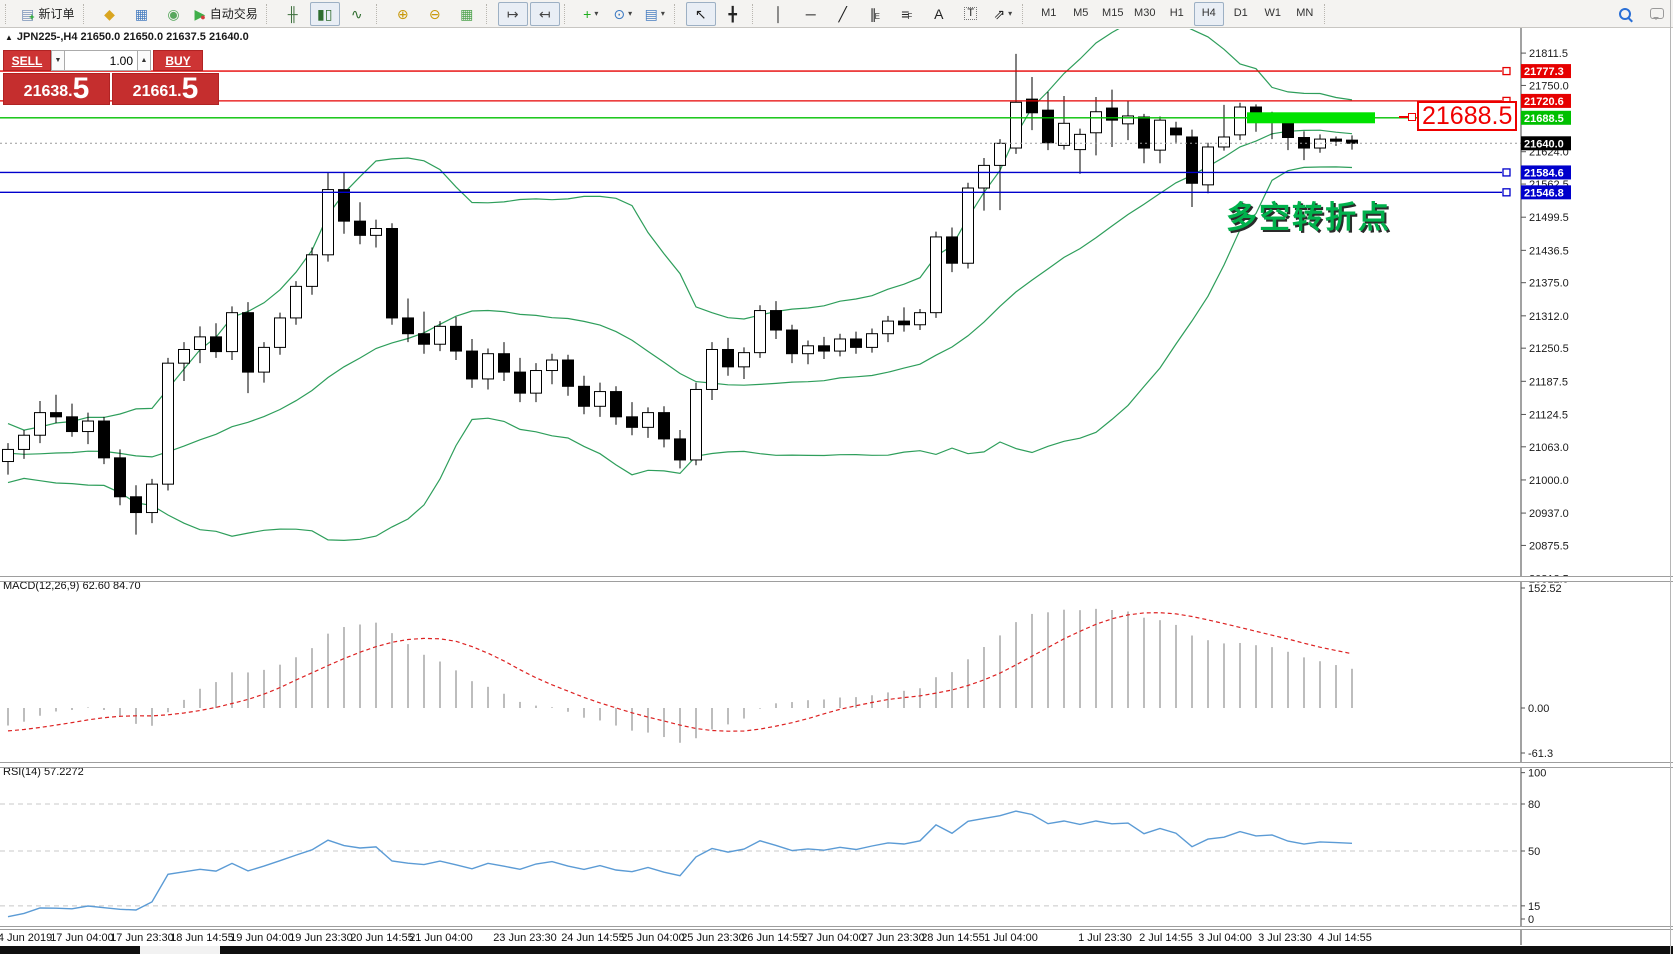 The width and height of the screenshot is (1673, 954). I want to click on collapse-panel-icon: ▲, so click(9, 37).